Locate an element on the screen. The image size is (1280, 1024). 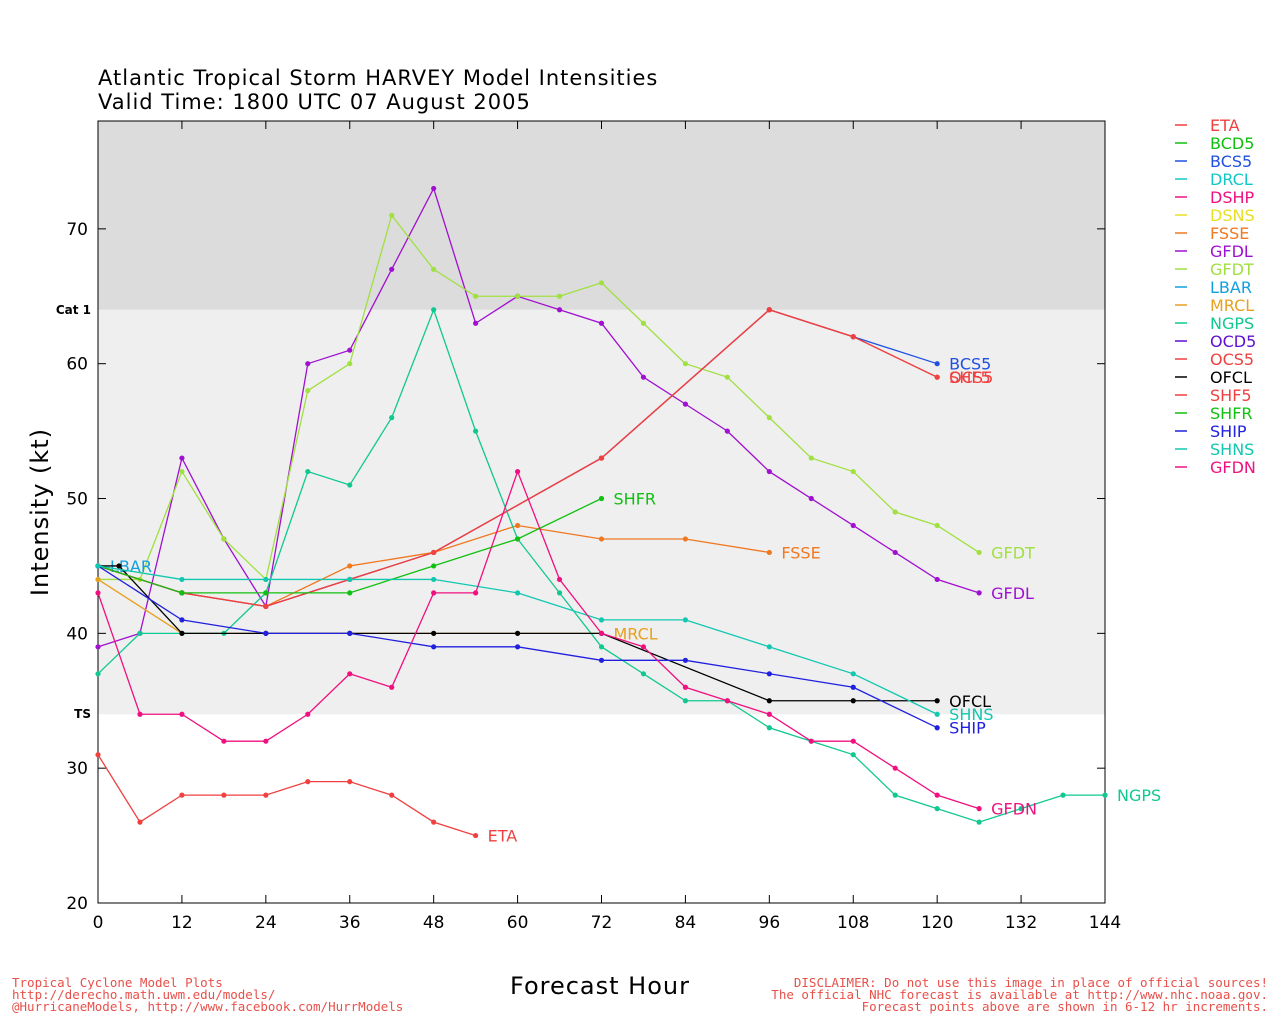
legend-entry: BCD5 is located at coordinates (1232, 143).